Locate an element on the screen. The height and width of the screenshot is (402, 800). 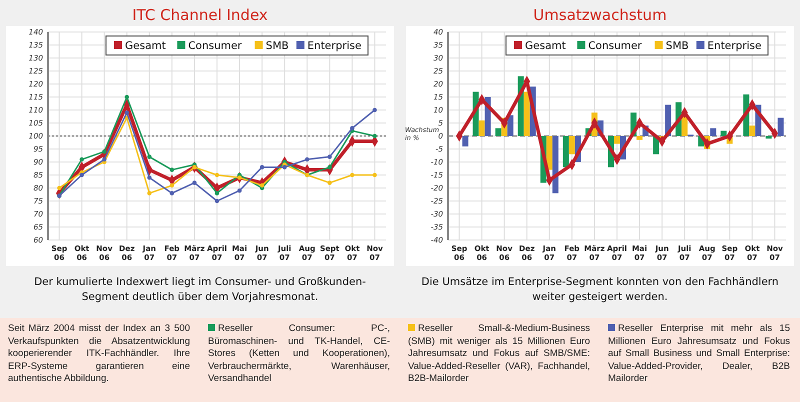
chart-title: Umsatzwachstum is located at coordinates (600, 15).